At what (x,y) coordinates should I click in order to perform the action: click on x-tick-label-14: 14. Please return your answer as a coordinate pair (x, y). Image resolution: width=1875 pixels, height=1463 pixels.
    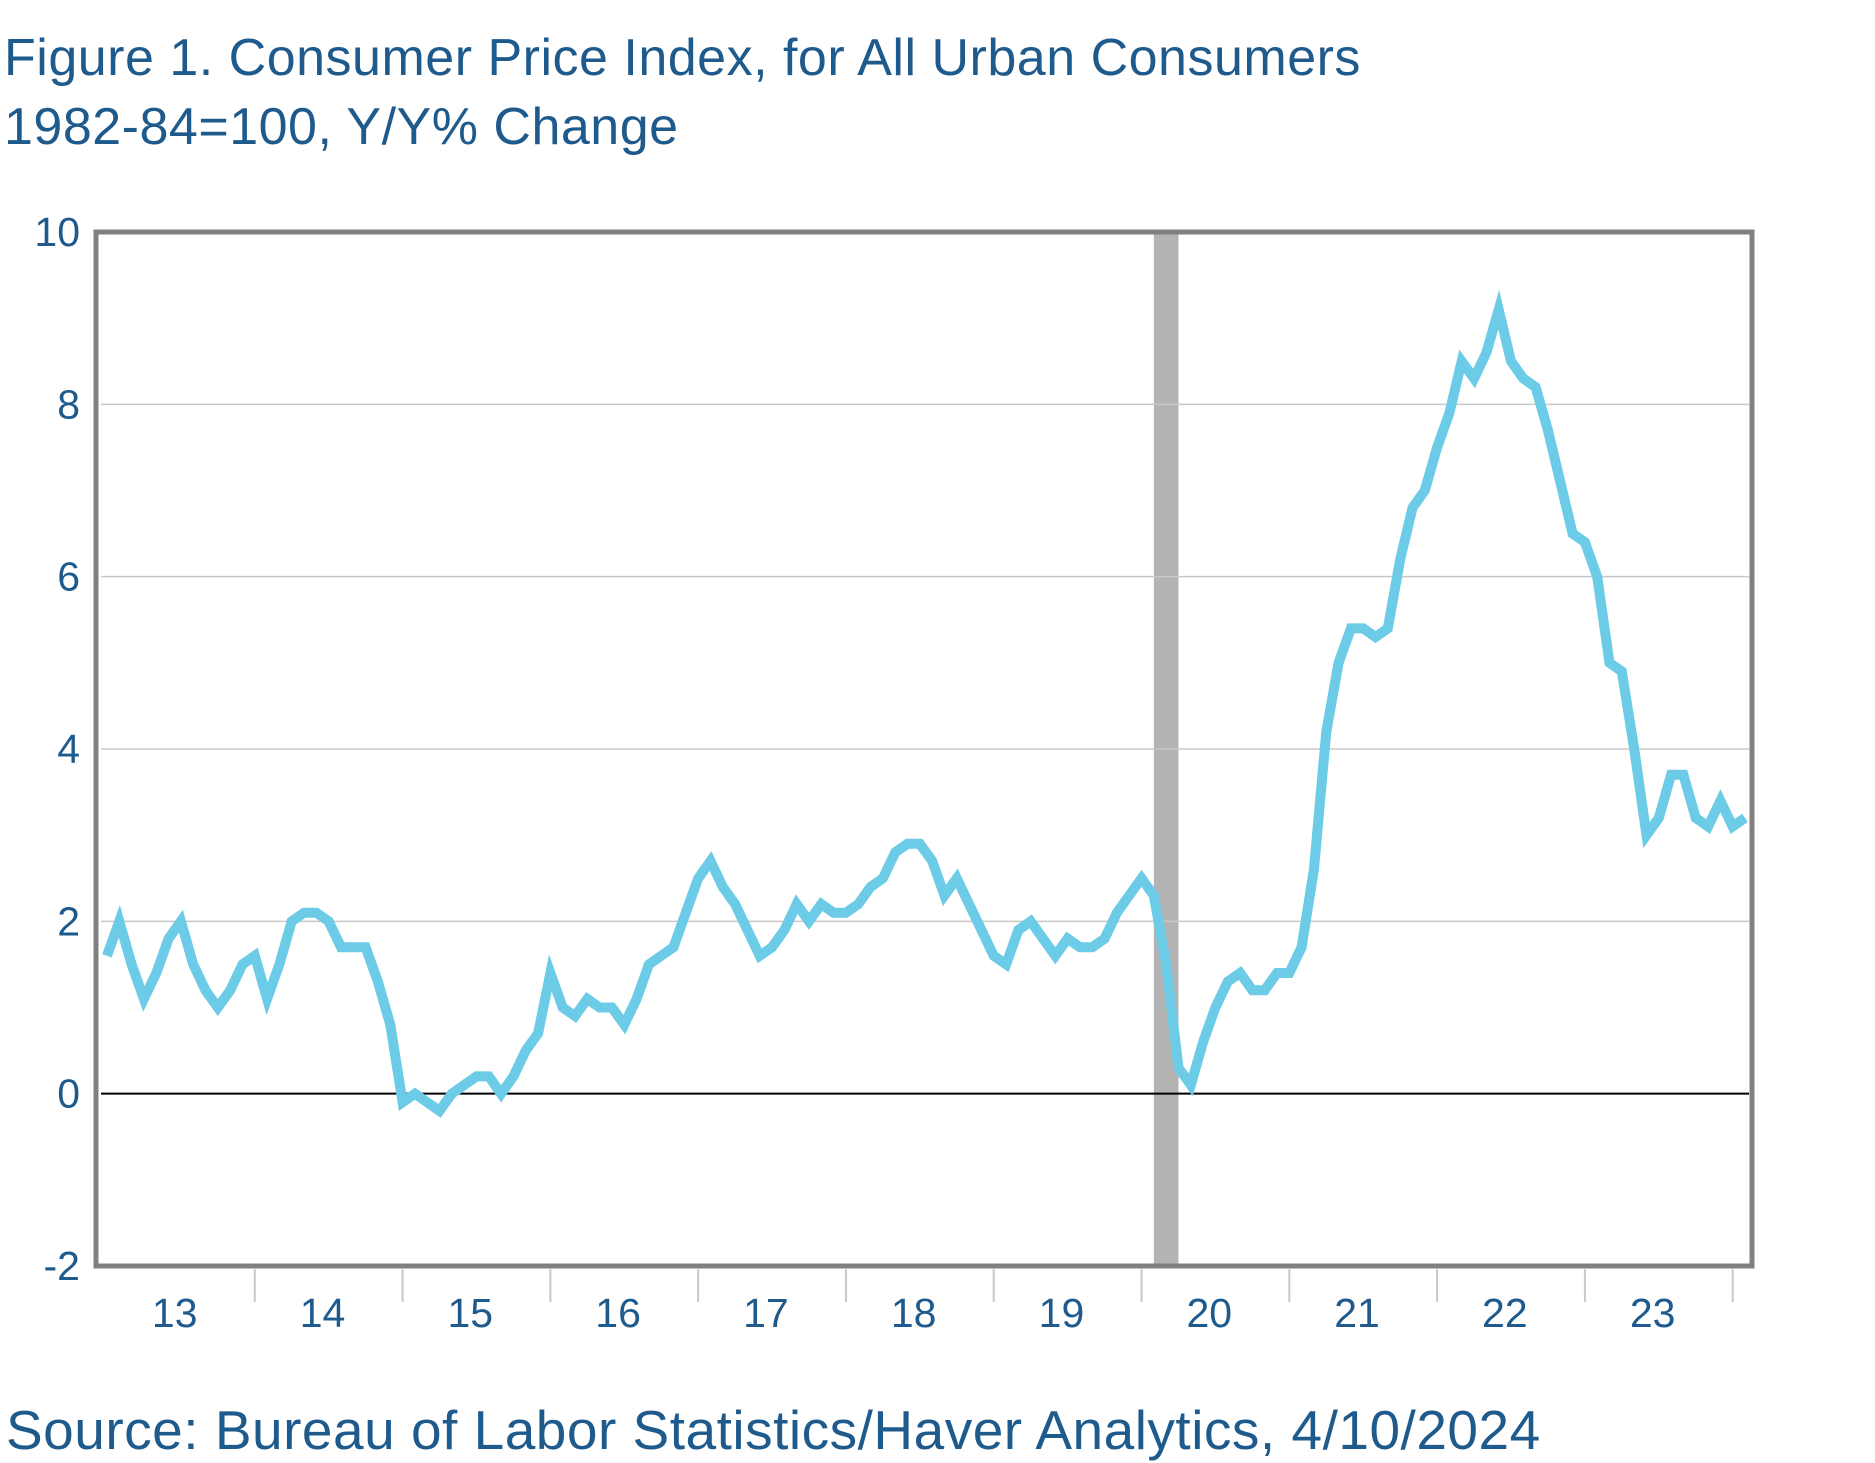
    Looking at the image, I should click on (323, 1313).